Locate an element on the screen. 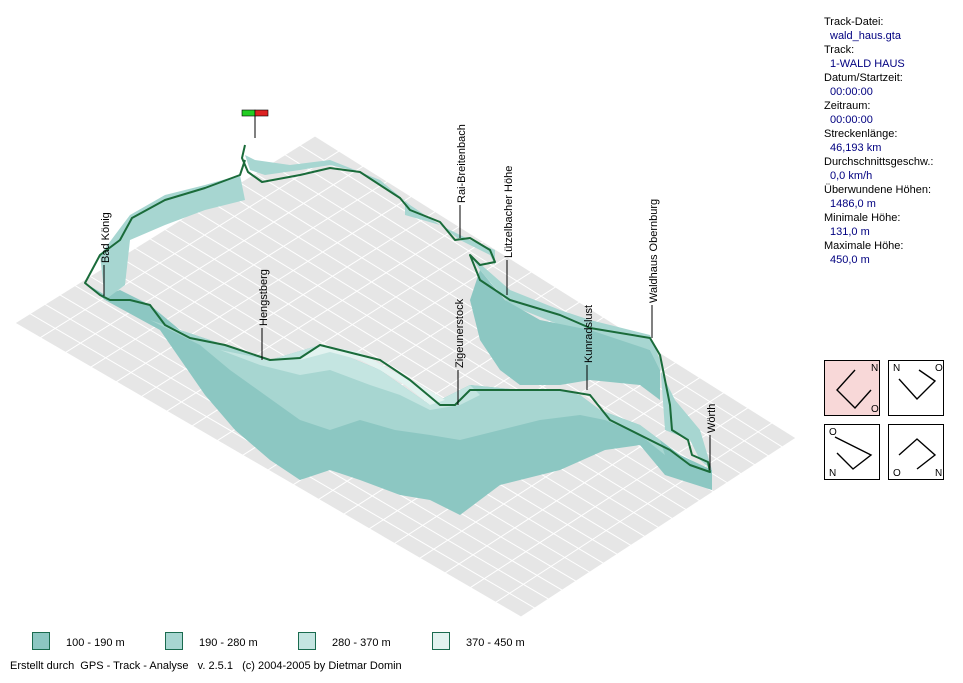 This screenshot has height=683, width=963. waypoint-label-rai-breitenbach: Rai-Breitenbach is located at coordinates (462, 163).